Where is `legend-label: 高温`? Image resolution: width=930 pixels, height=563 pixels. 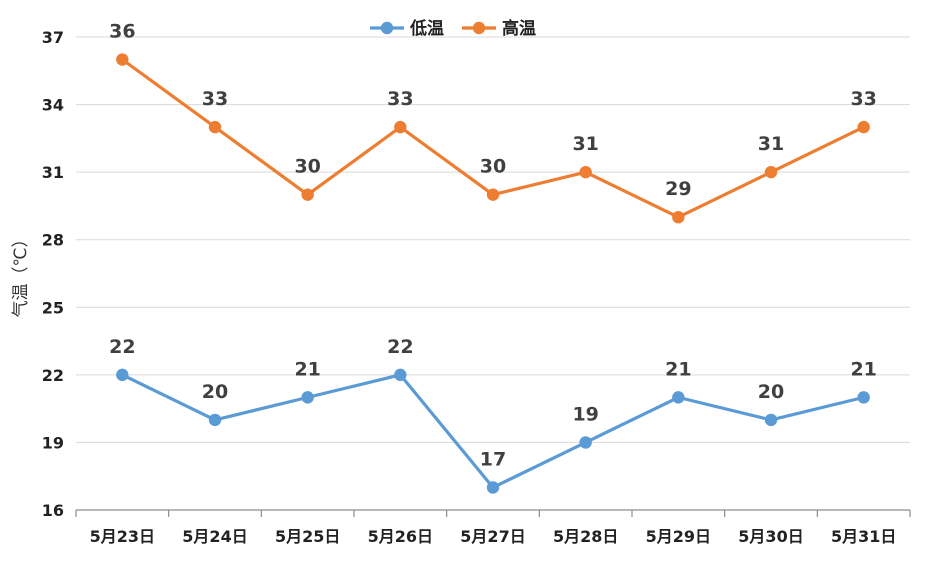
legend-label: 高温 is located at coordinates (519, 28).